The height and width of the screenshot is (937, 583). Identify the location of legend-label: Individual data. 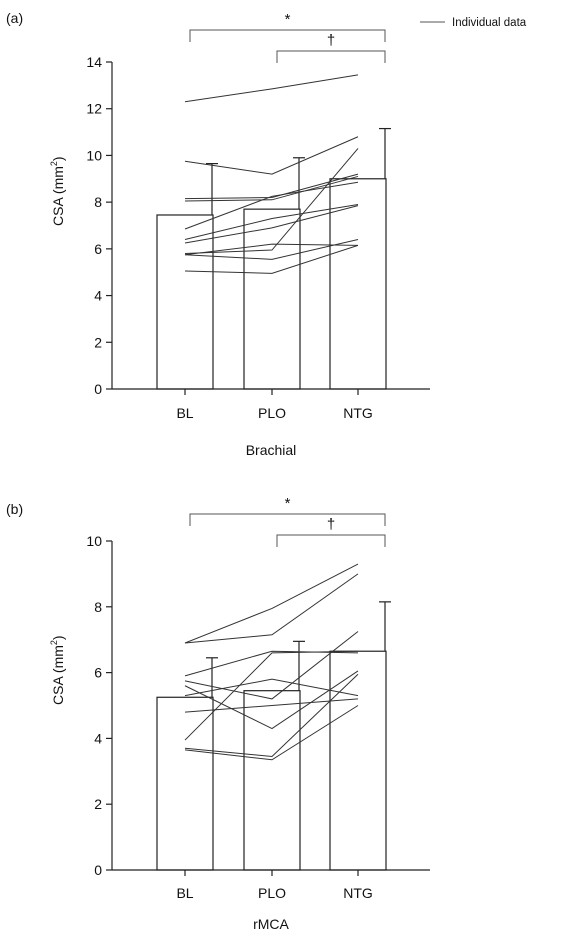
(489, 23).